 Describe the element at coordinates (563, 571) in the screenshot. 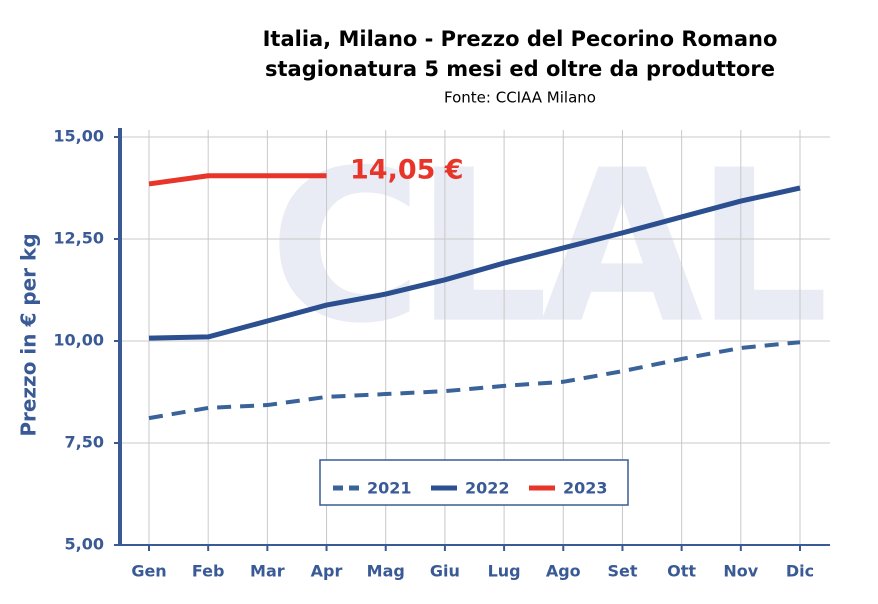

I see `x-tick-label: Ago` at that location.